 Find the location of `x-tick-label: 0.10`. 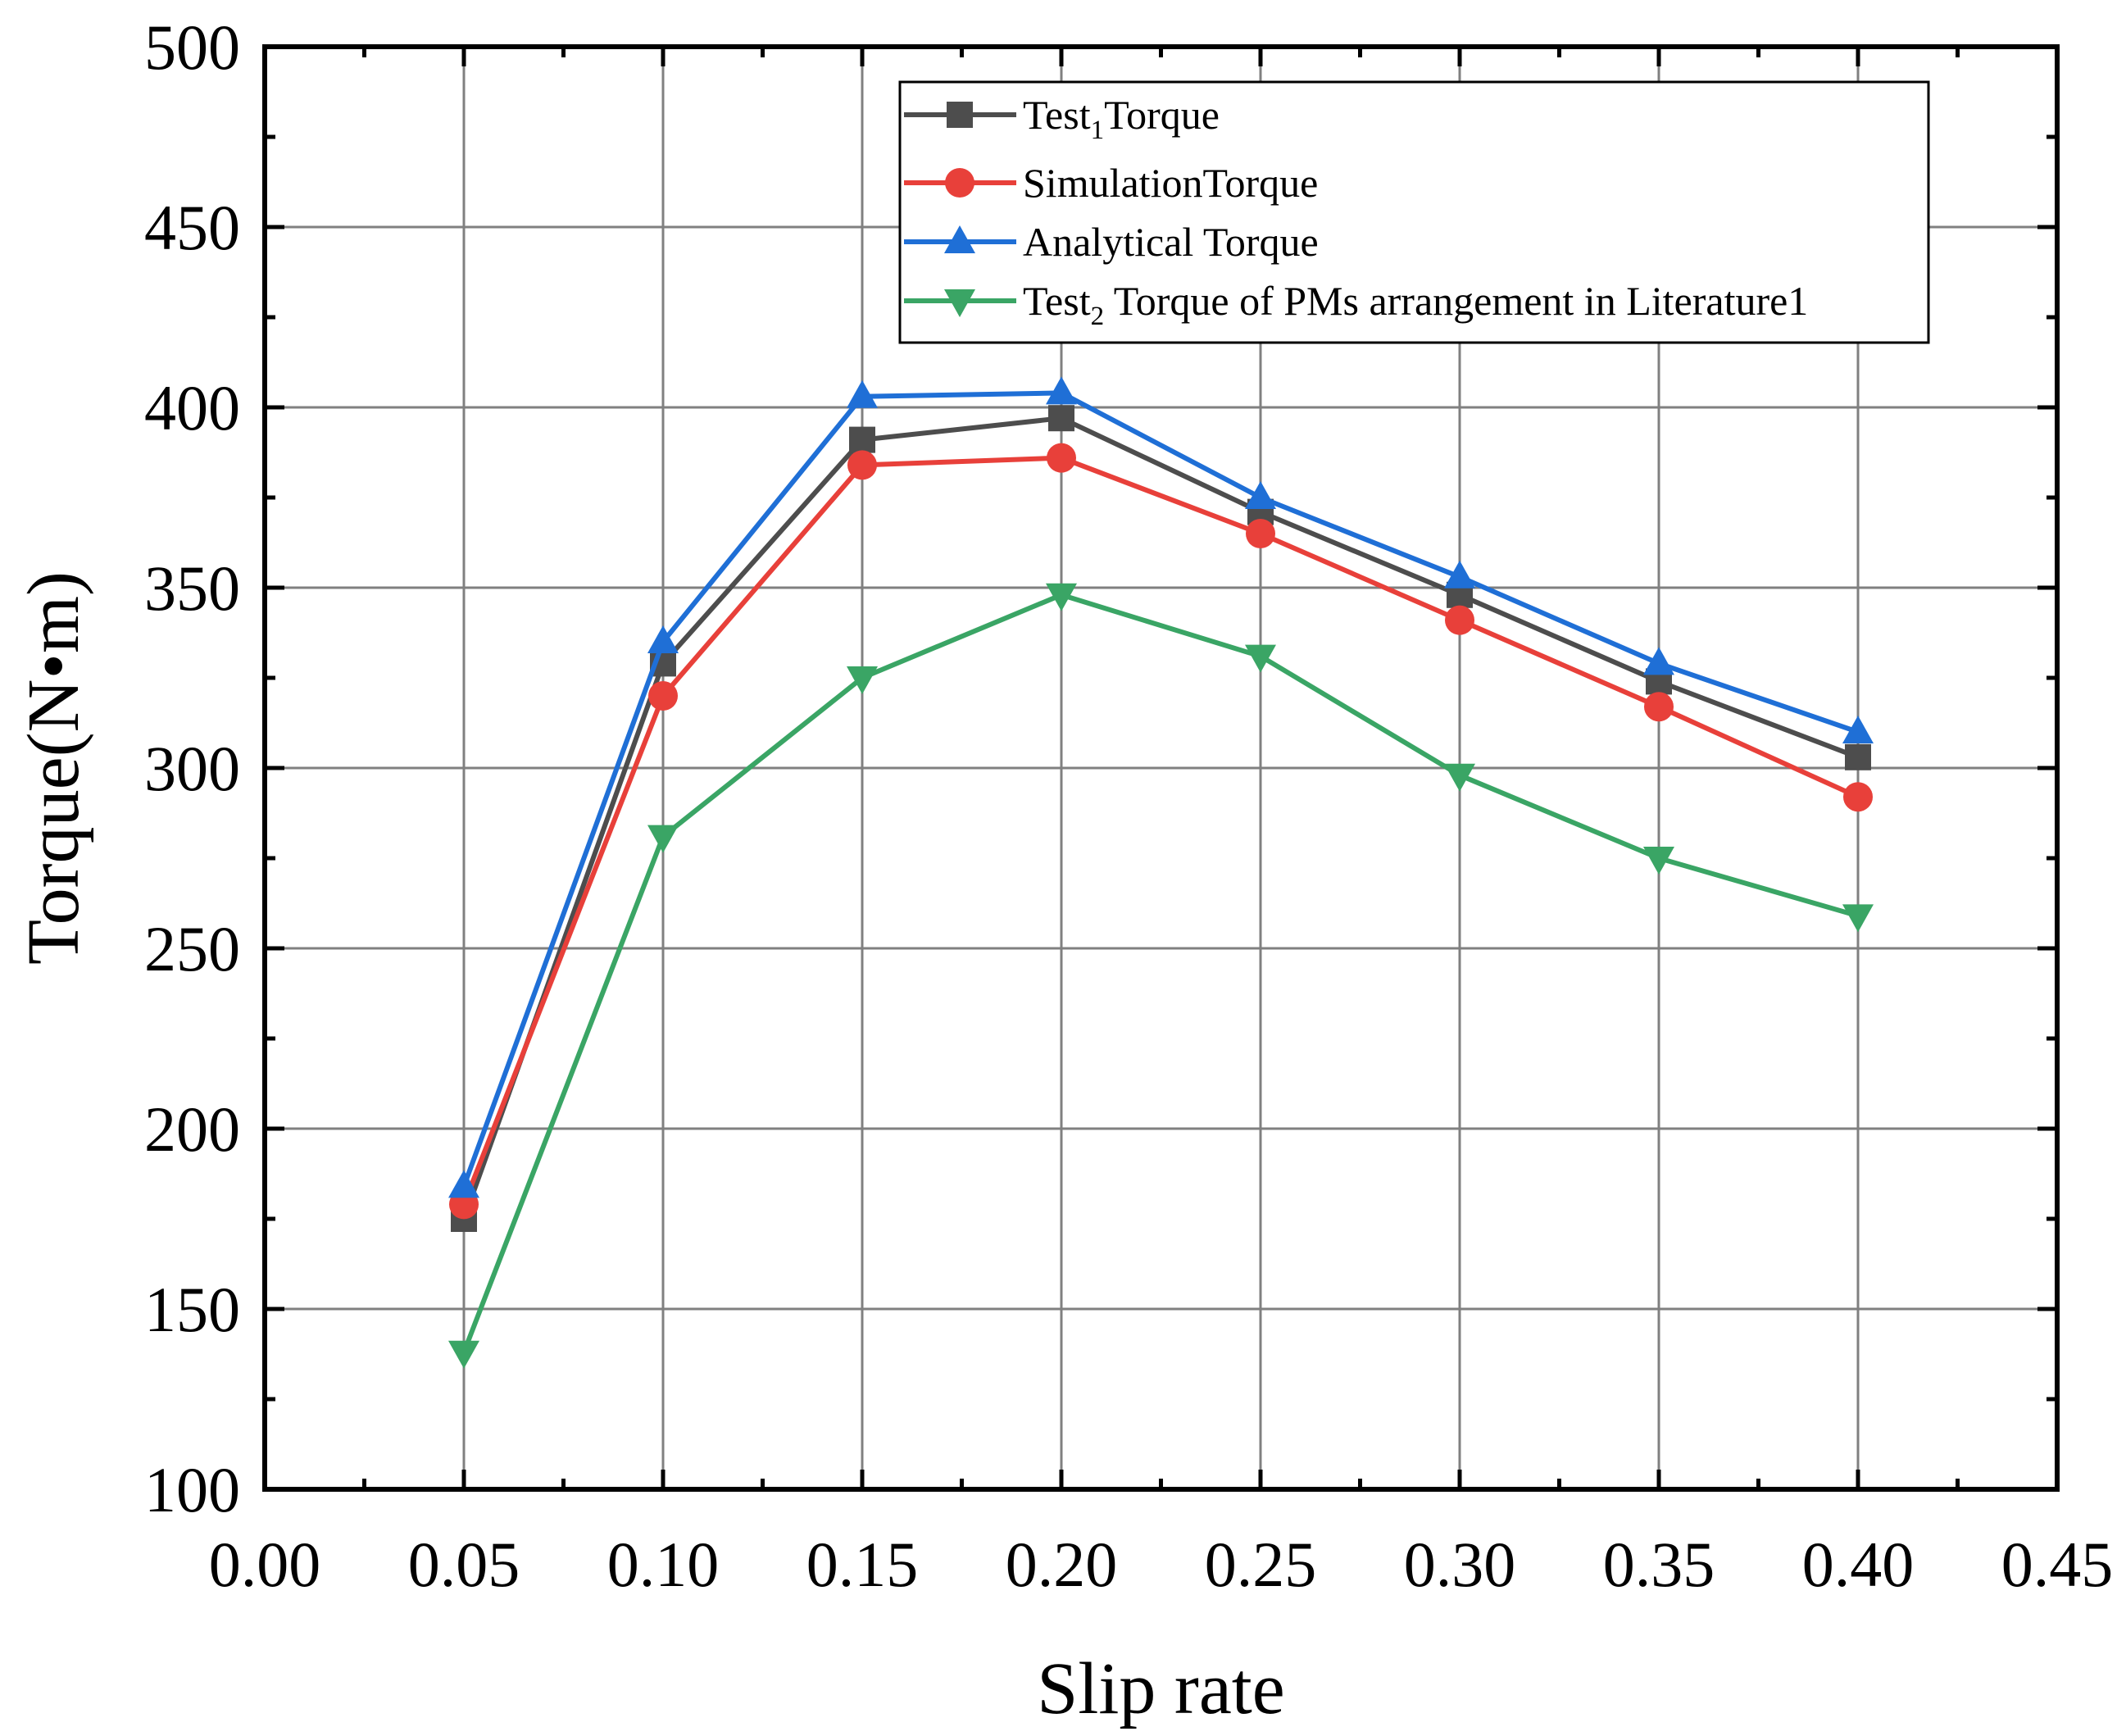

x-tick-label: 0.10 is located at coordinates (663, 1564).